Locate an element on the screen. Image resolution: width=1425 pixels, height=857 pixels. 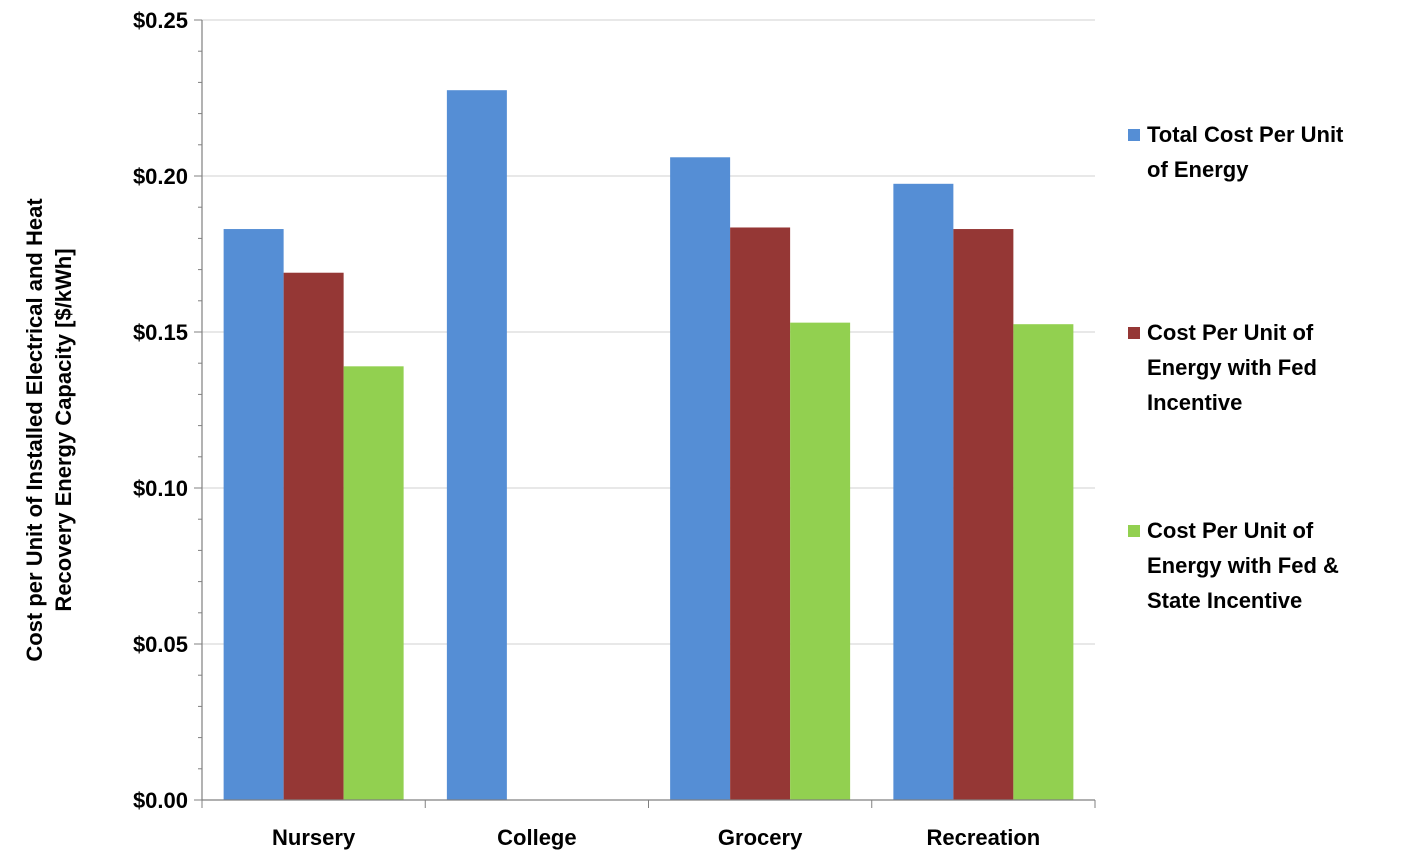
legend-label-line: Total Cost Per Unit is located at coordinates (1245, 134).